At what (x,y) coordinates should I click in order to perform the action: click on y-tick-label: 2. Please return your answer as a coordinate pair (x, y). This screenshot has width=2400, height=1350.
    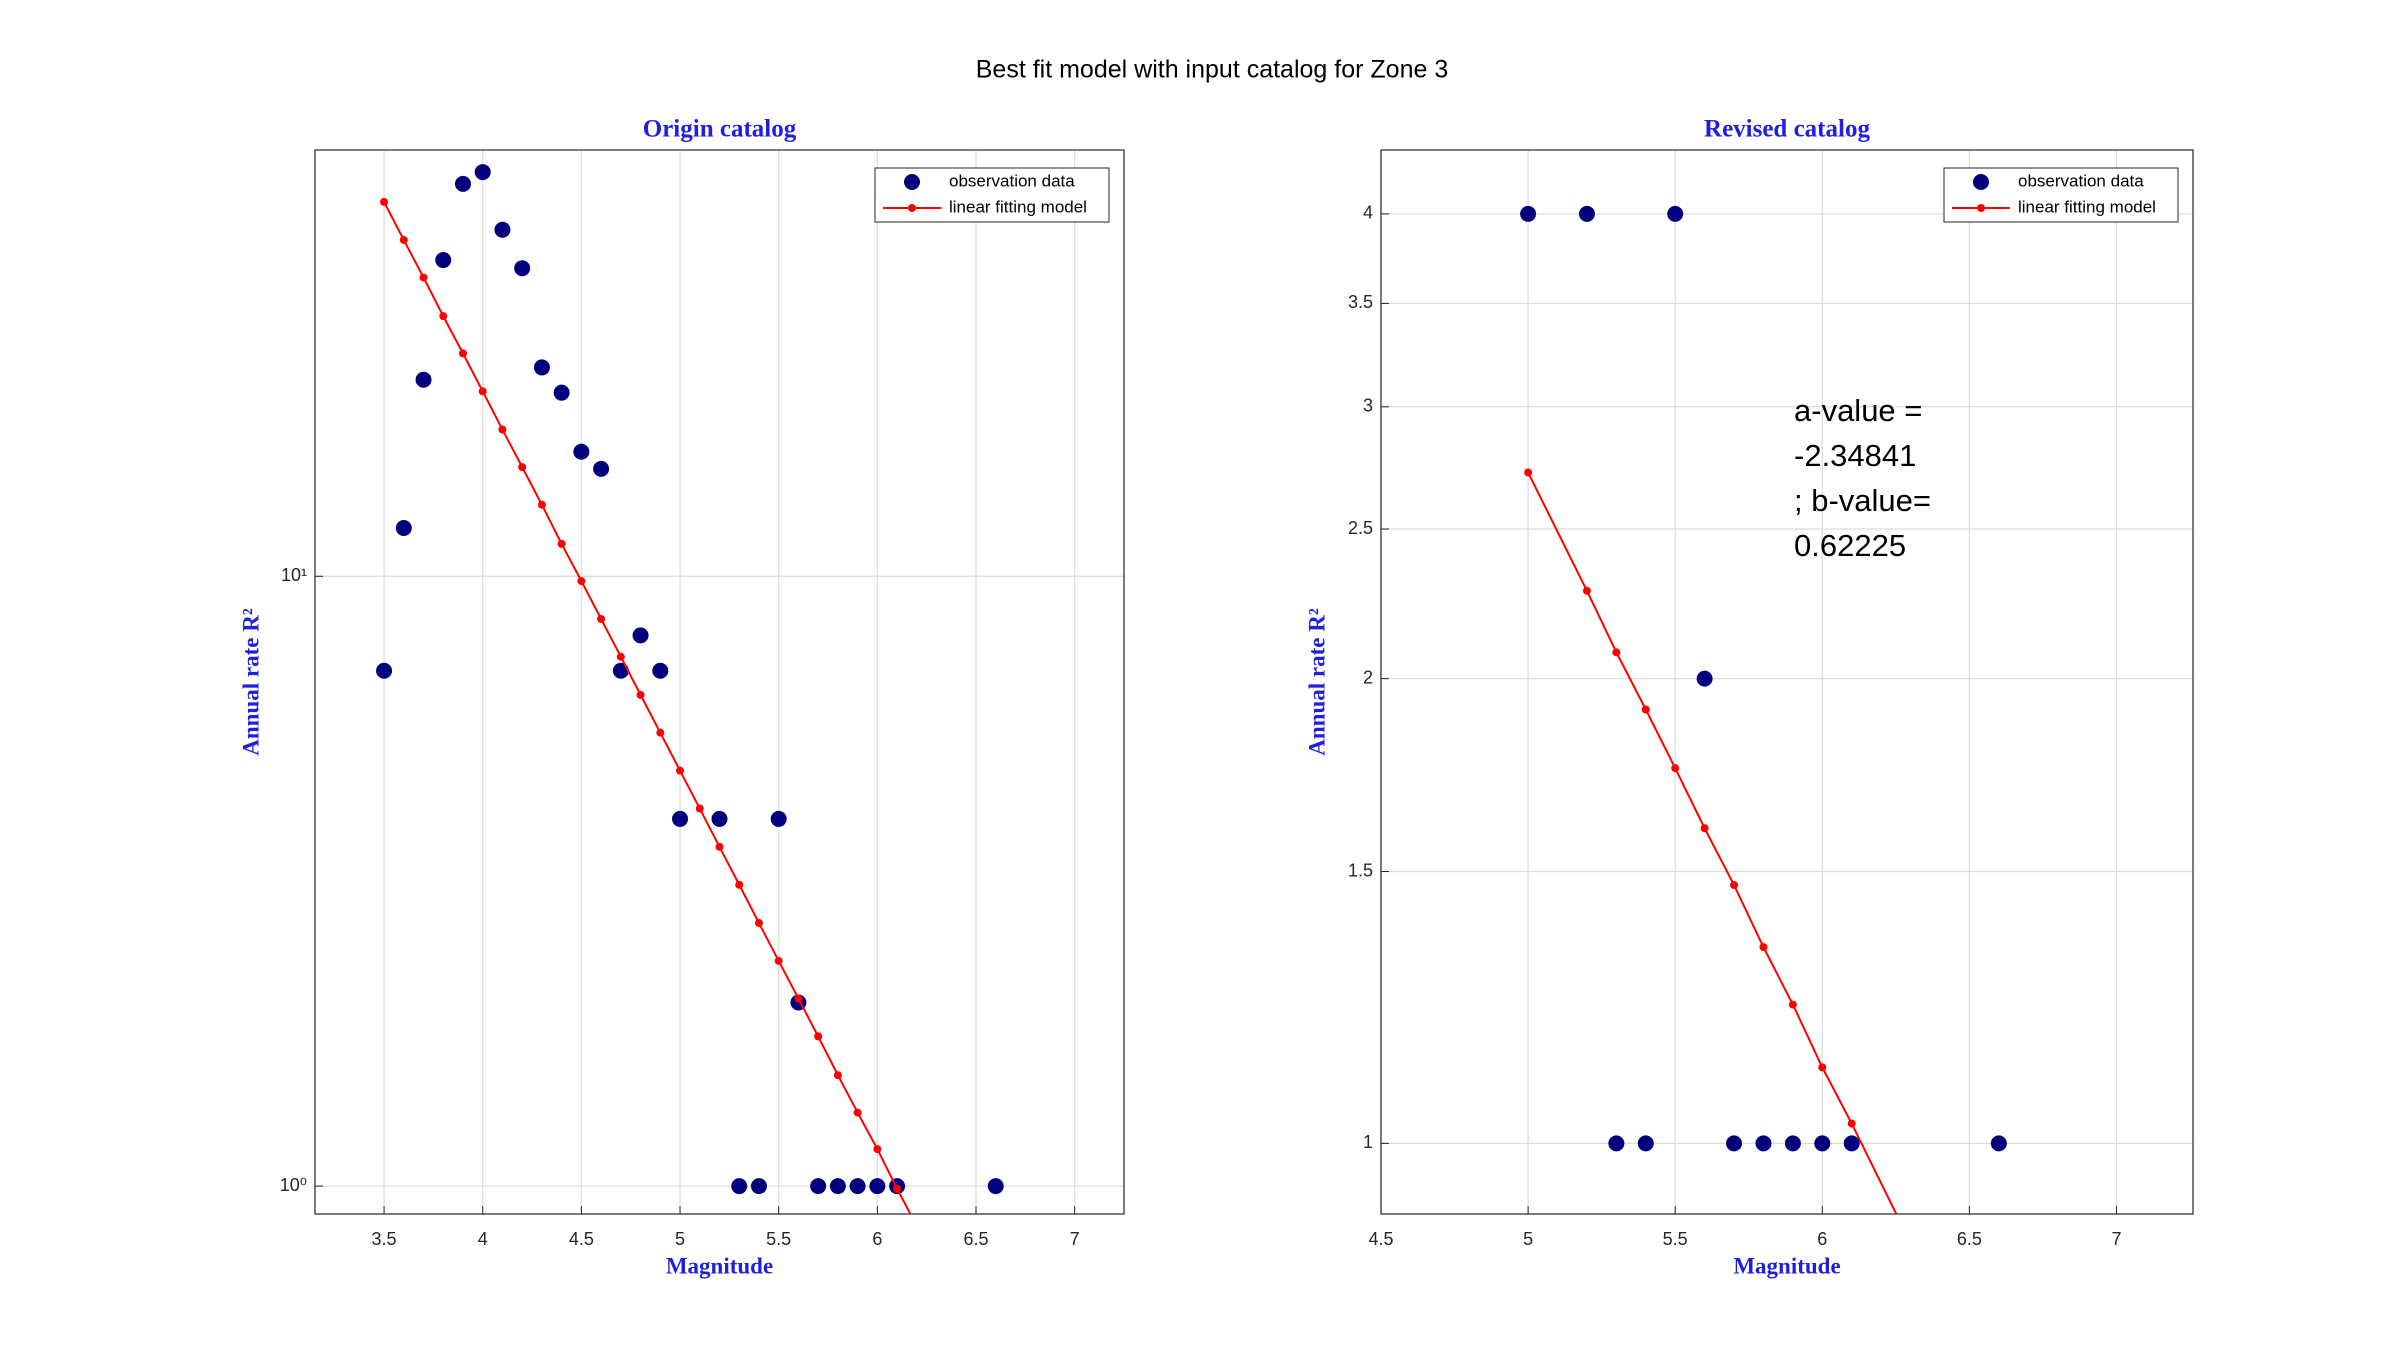
    Looking at the image, I should click on (1368, 677).